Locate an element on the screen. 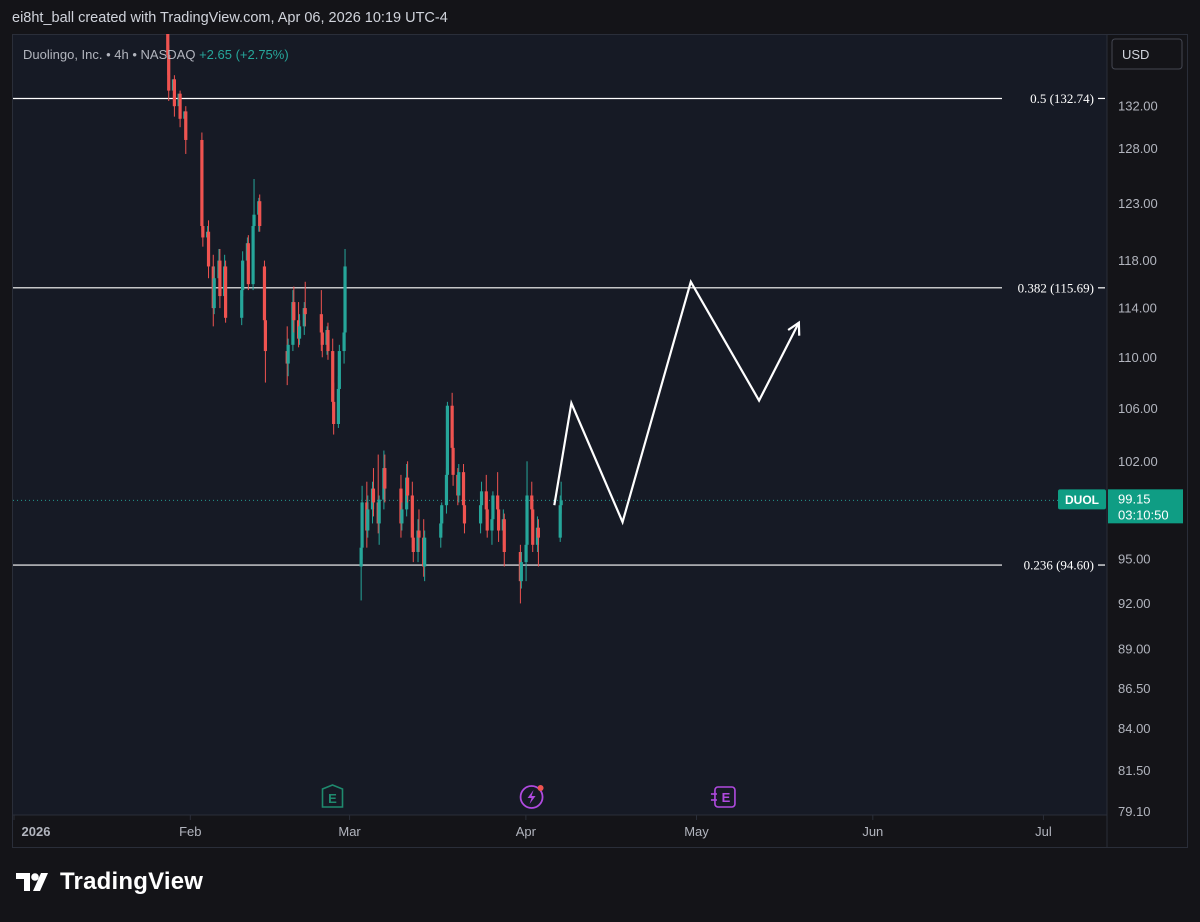  currency-button: USD is located at coordinates (1147, 54).